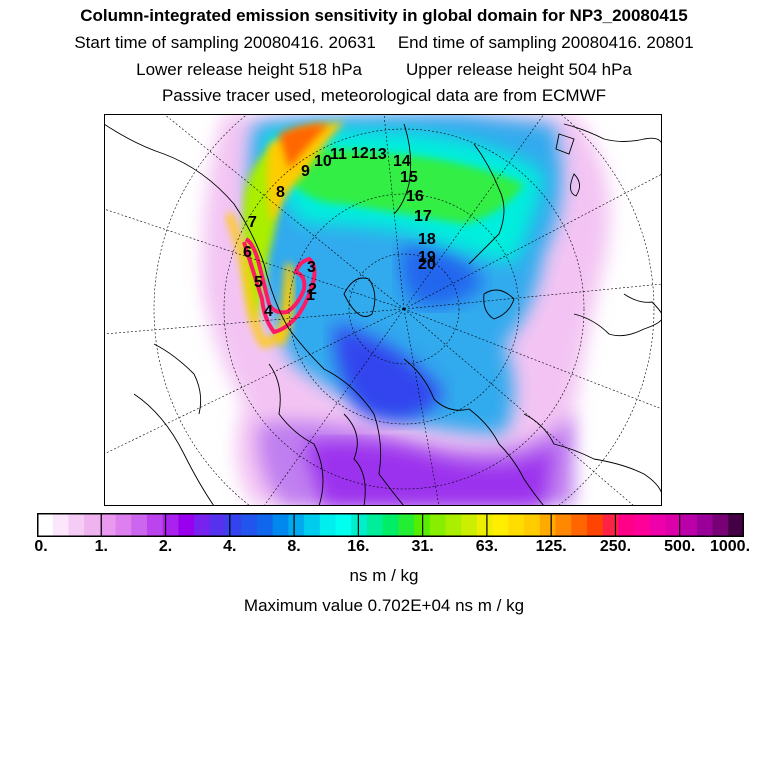 This screenshot has height=768, width=768. I want to click on colorbar-tick-label: 4., so click(230, 546).